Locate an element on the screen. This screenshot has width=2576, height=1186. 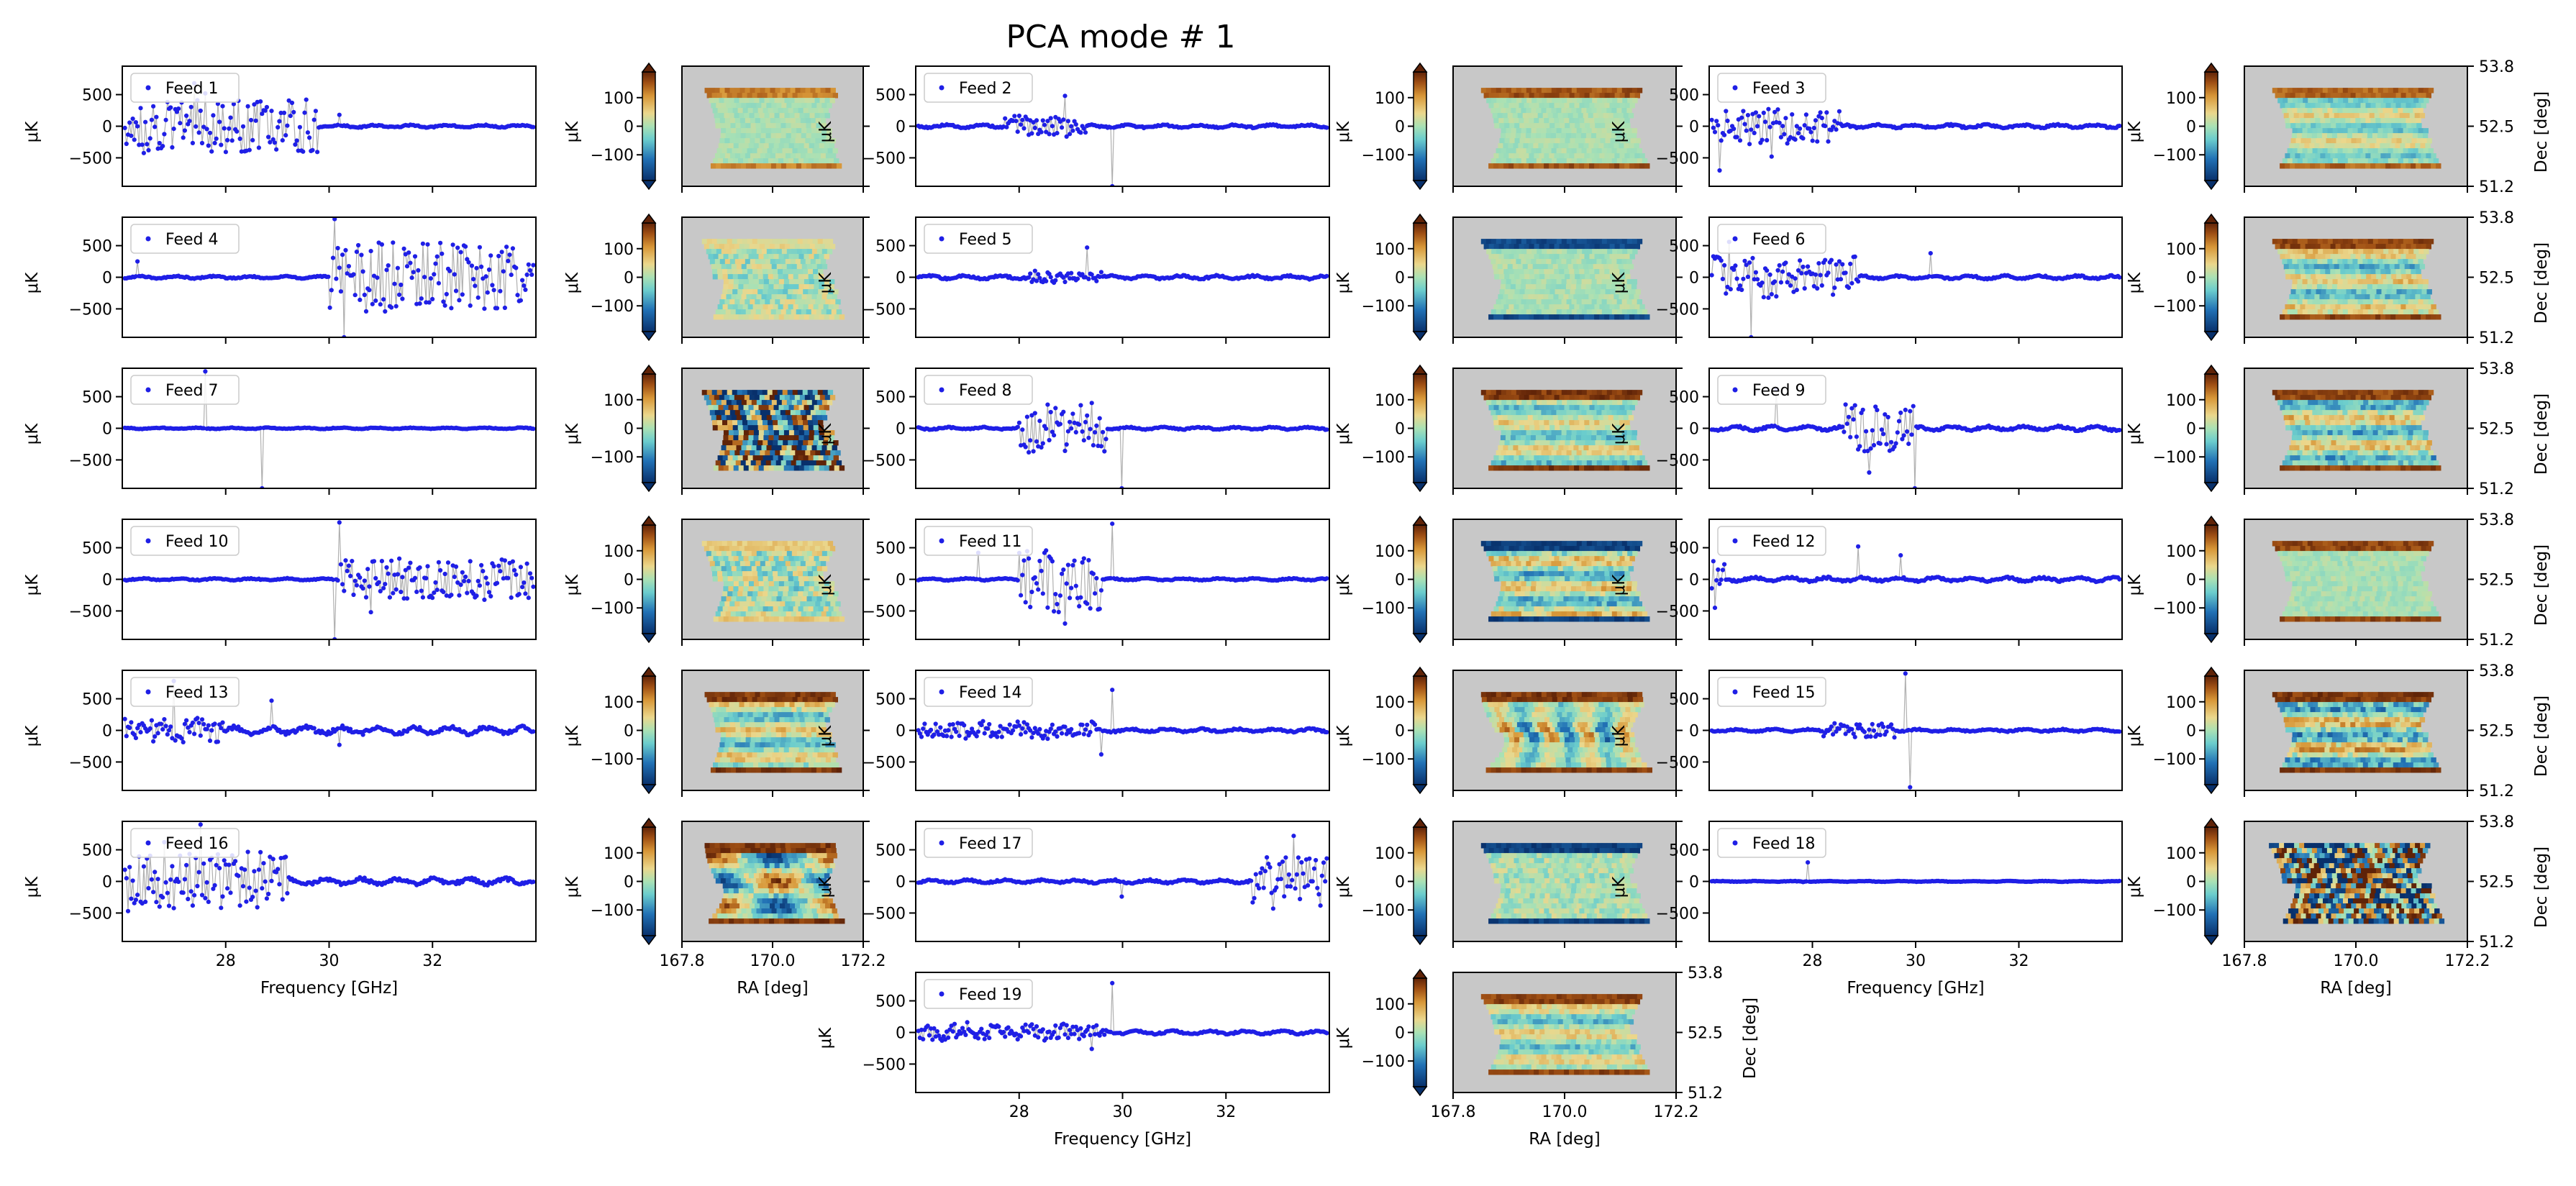
legend-label: Feed 4 is located at coordinates (191, 240).